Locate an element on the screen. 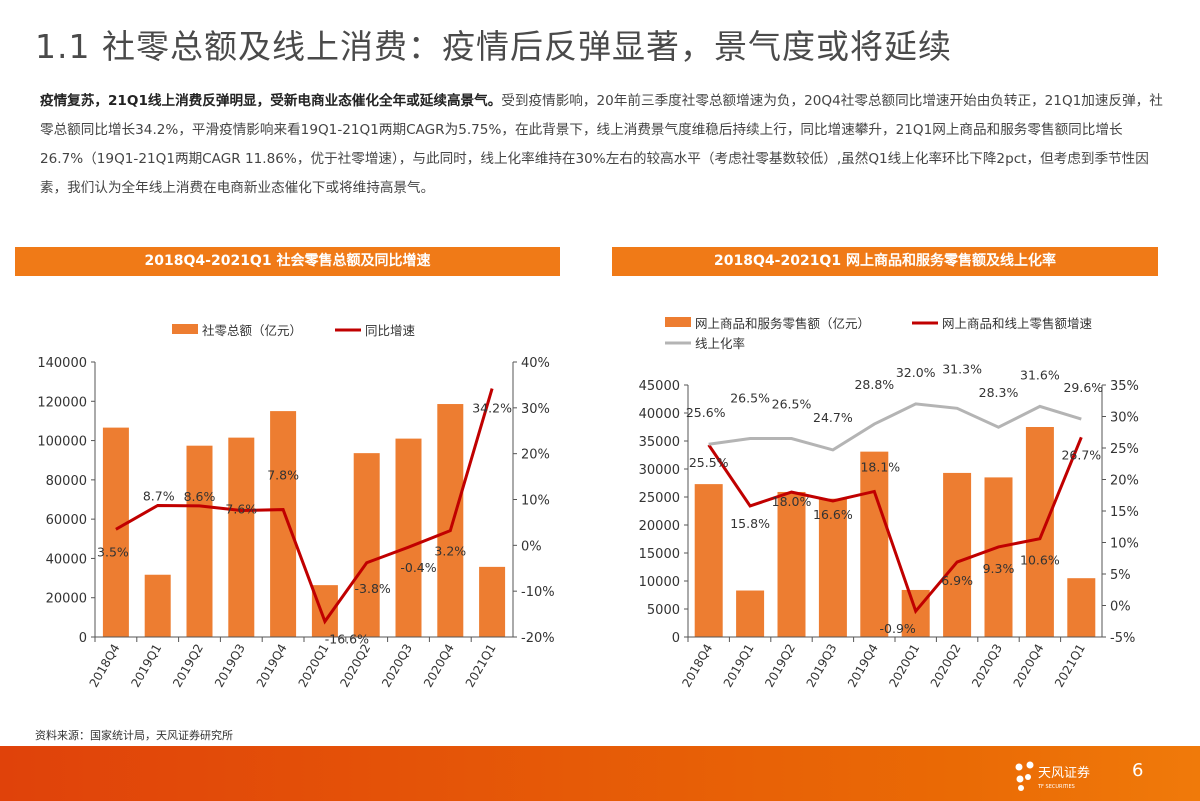 The height and width of the screenshot is (801, 1200). data-label: 7.8% is located at coordinates (283, 475).